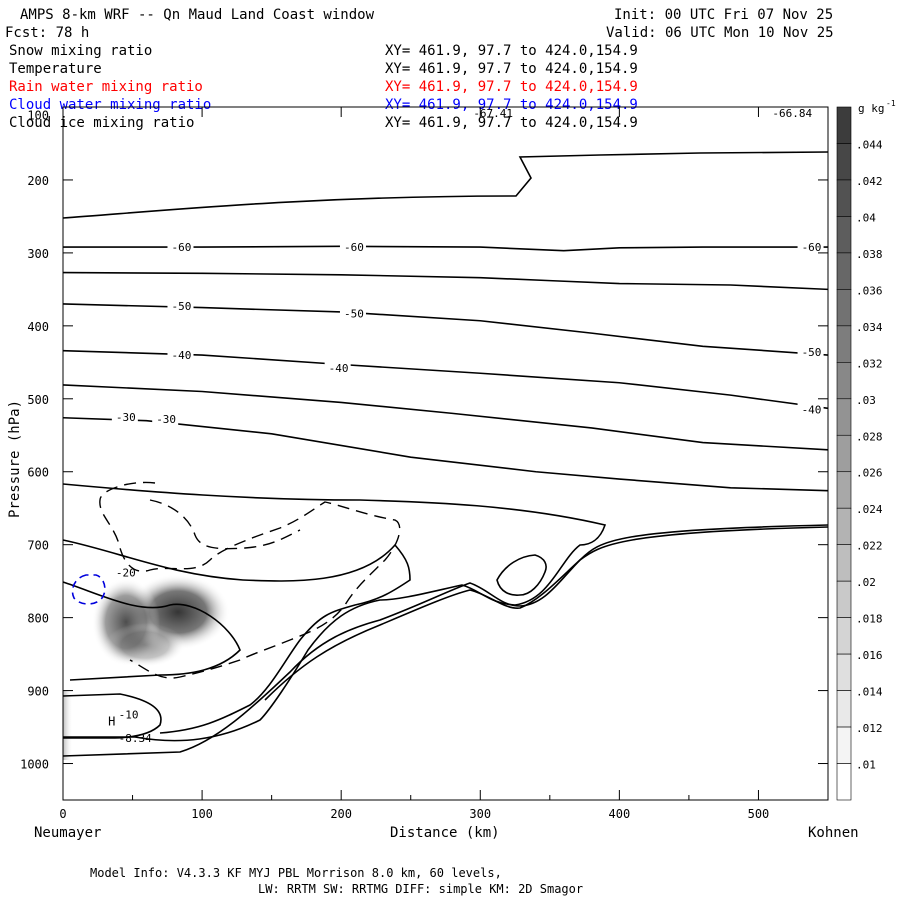 Image resolution: width=900 pixels, height=900 pixels. I want to click on colorbar-label: .04, so click(866, 217).